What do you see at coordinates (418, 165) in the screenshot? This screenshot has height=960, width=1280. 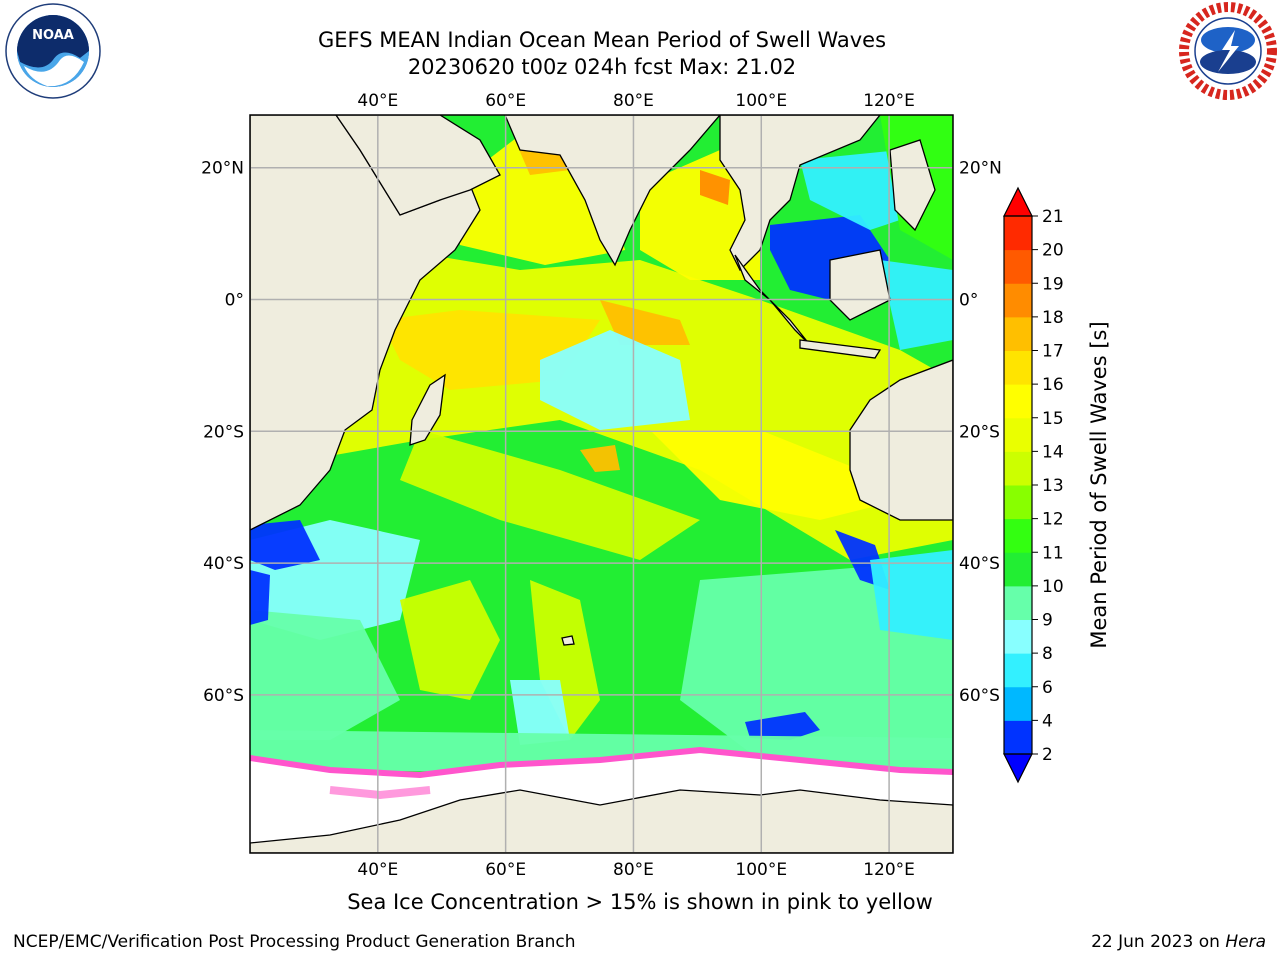 I see `arabia-land` at bounding box center [418, 165].